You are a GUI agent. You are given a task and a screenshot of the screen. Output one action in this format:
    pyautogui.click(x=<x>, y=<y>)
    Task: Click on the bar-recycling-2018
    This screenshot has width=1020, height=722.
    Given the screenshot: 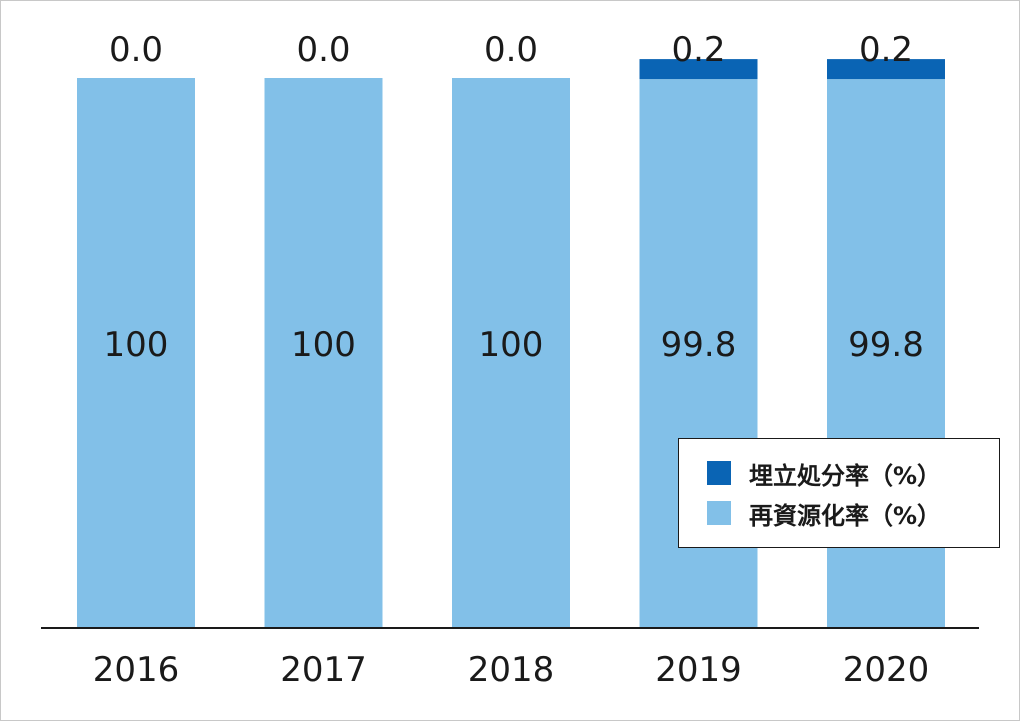 What is the action you would take?
    pyautogui.click(x=511, y=353)
    